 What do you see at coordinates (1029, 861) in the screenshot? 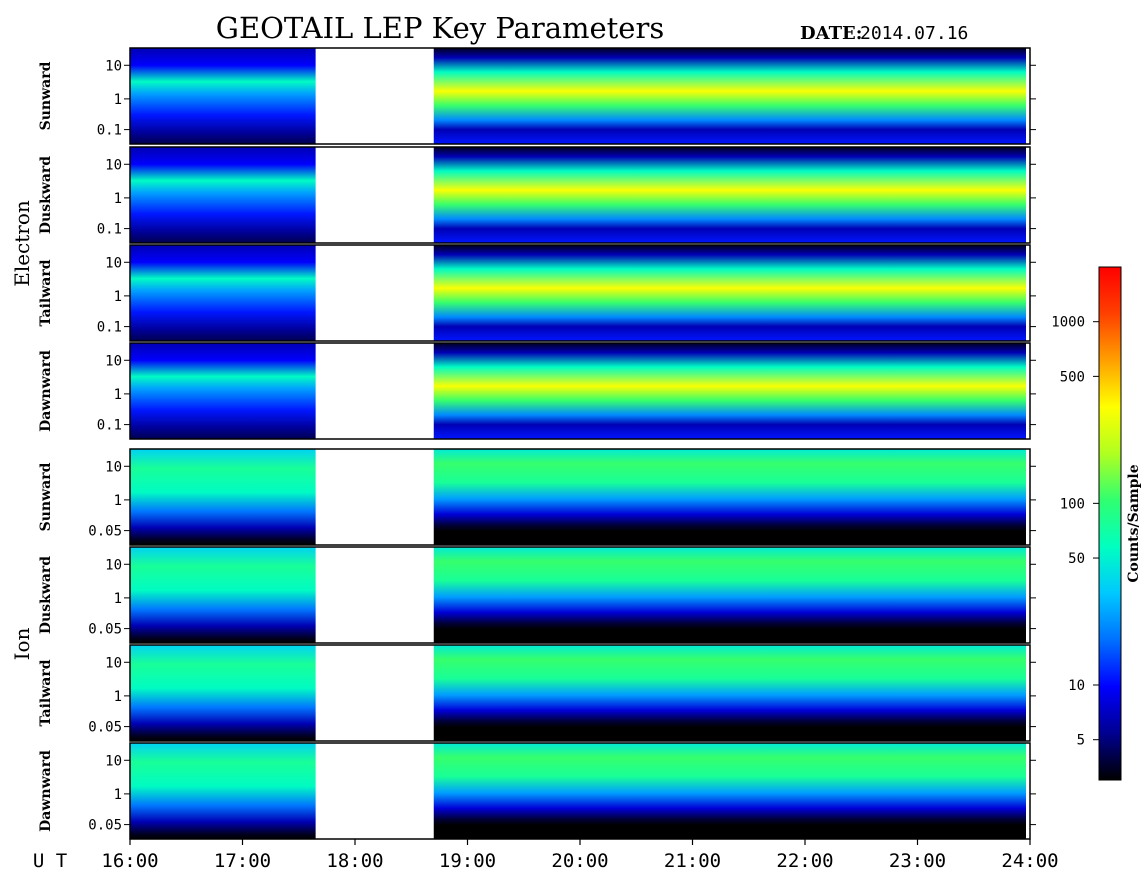
I see `x-tick-label: 24:00` at bounding box center [1029, 861].